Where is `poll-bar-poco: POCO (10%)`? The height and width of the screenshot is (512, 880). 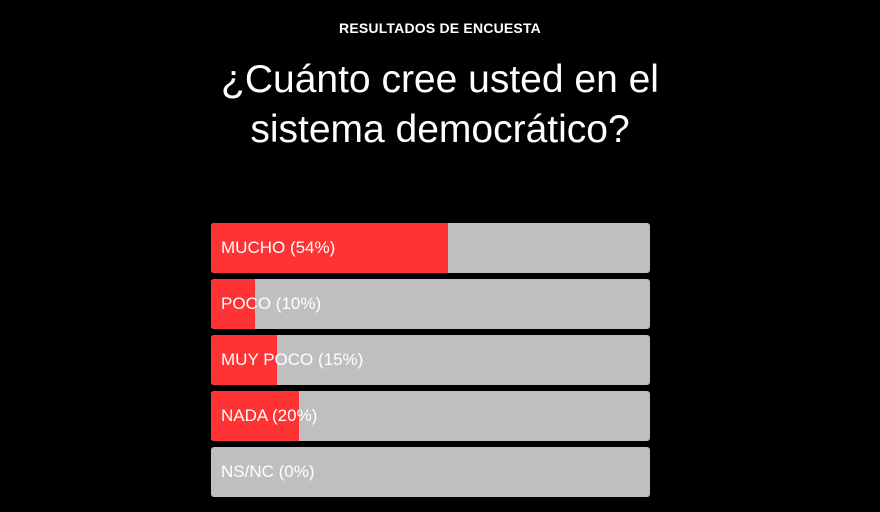 poll-bar-poco: POCO (10%) is located at coordinates (430, 304).